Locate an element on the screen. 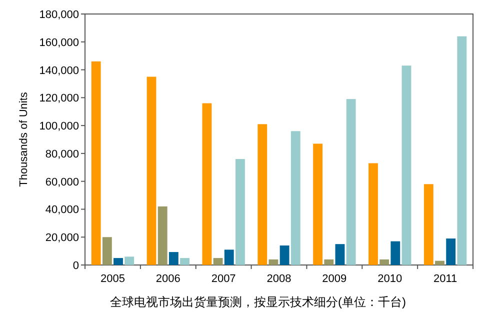 The width and height of the screenshot is (492, 329). x-tick-label: 2008 is located at coordinates (279, 279).